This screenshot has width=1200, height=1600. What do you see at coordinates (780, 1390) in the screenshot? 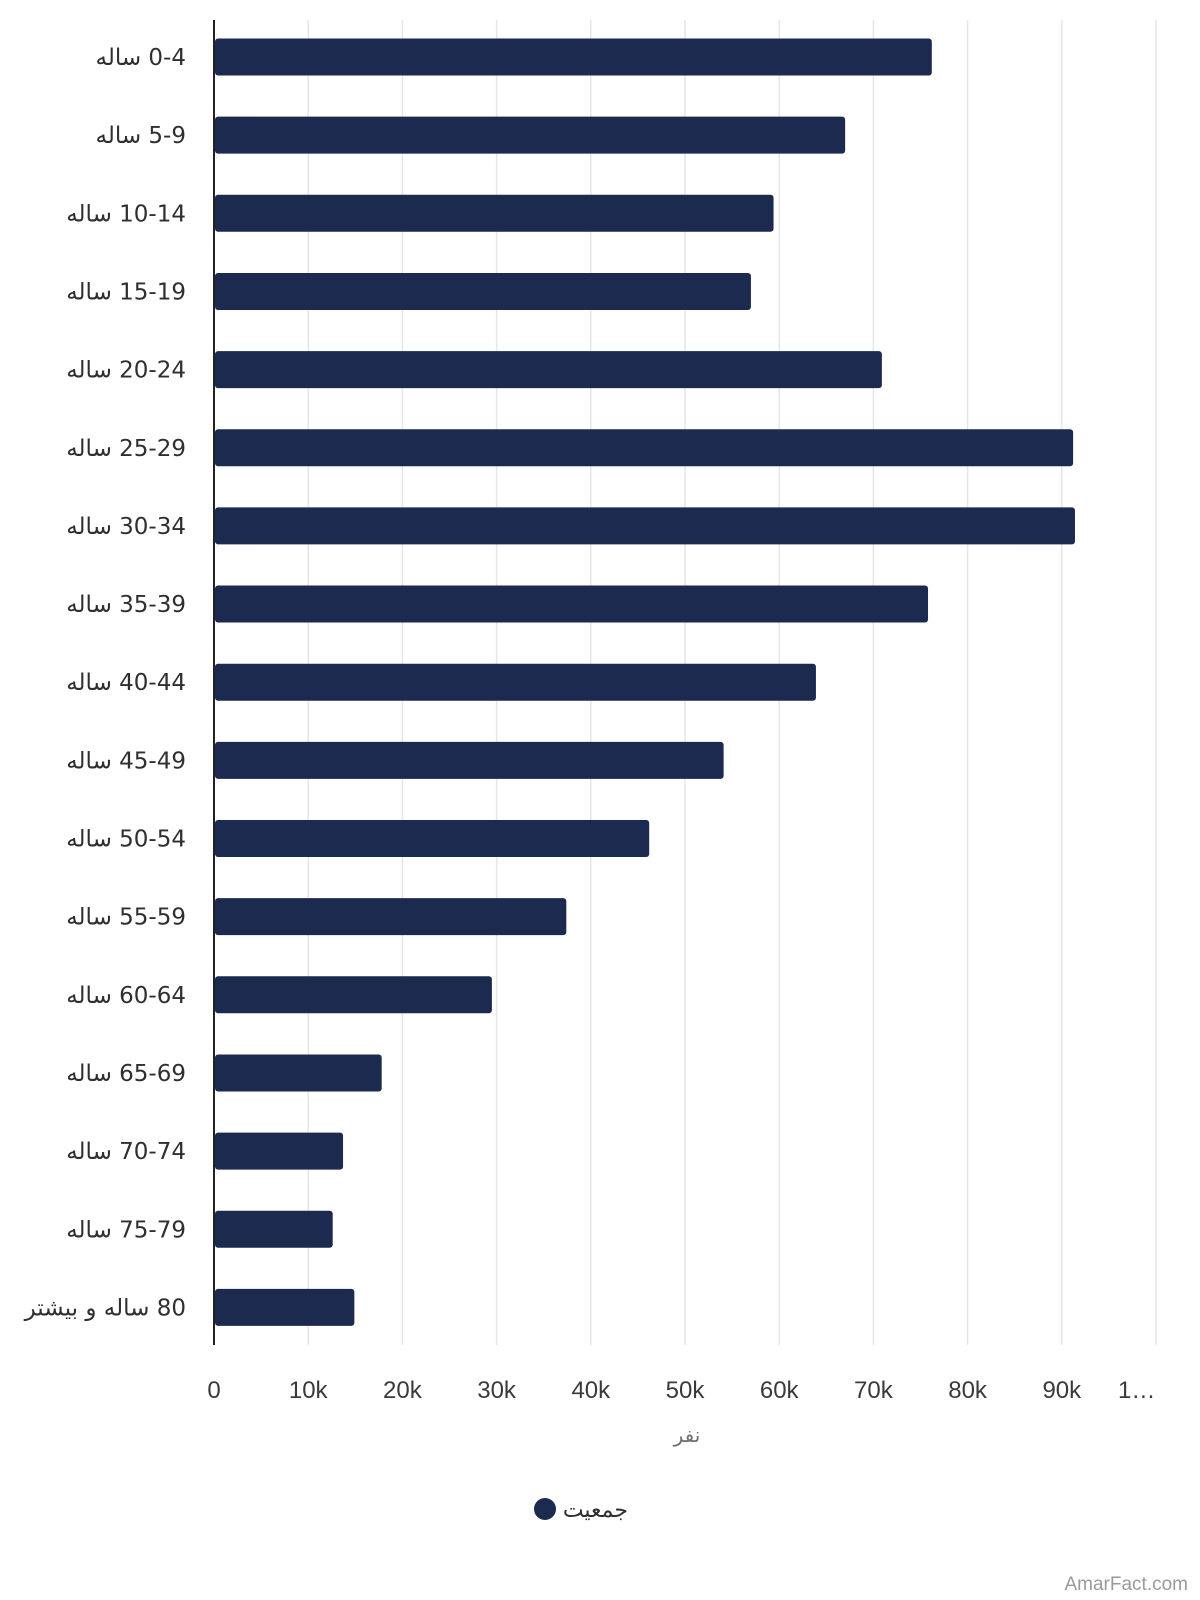
I see `x-tick-label: 60k` at bounding box center [780, 1390].